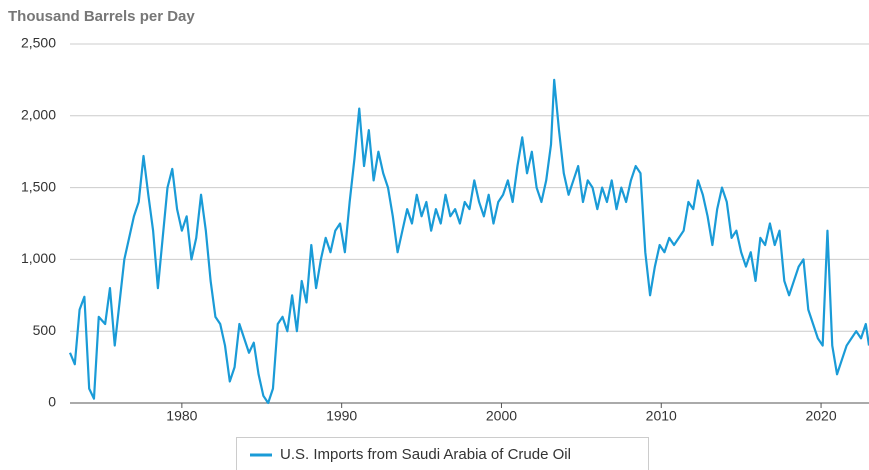 Image resolution: width=869 pixels, height=470 pixels. What do you see at coordinates (38, 186) in the screenshot?
I see `y-tick-label: 1,500` at bounding box center [38, 186].